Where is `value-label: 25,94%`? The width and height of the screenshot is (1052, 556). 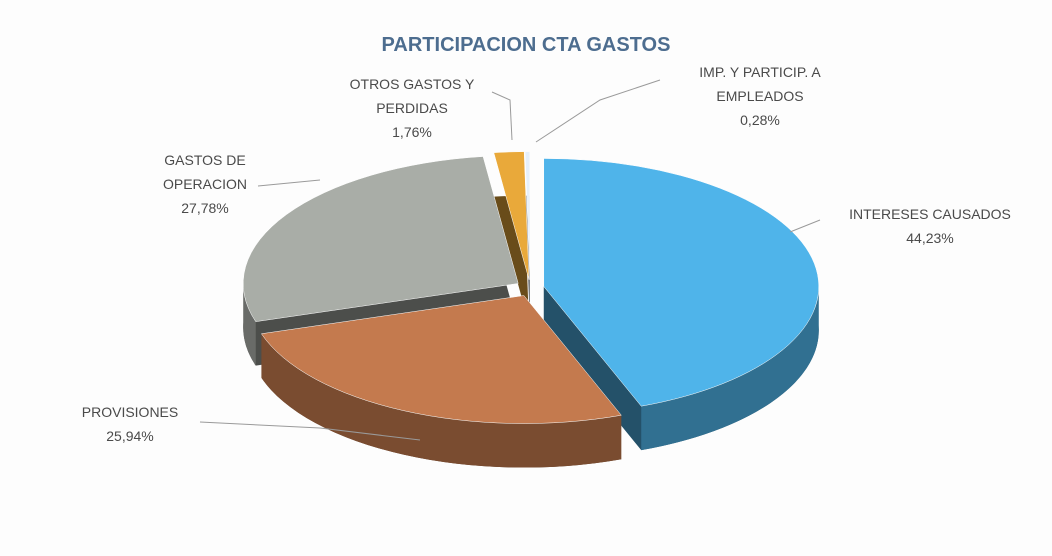
value-label: 25,94% is located at coordinates (130, 436).